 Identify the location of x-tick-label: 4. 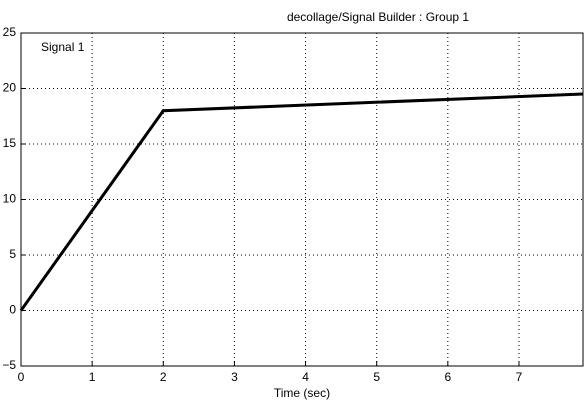
(305, 377).